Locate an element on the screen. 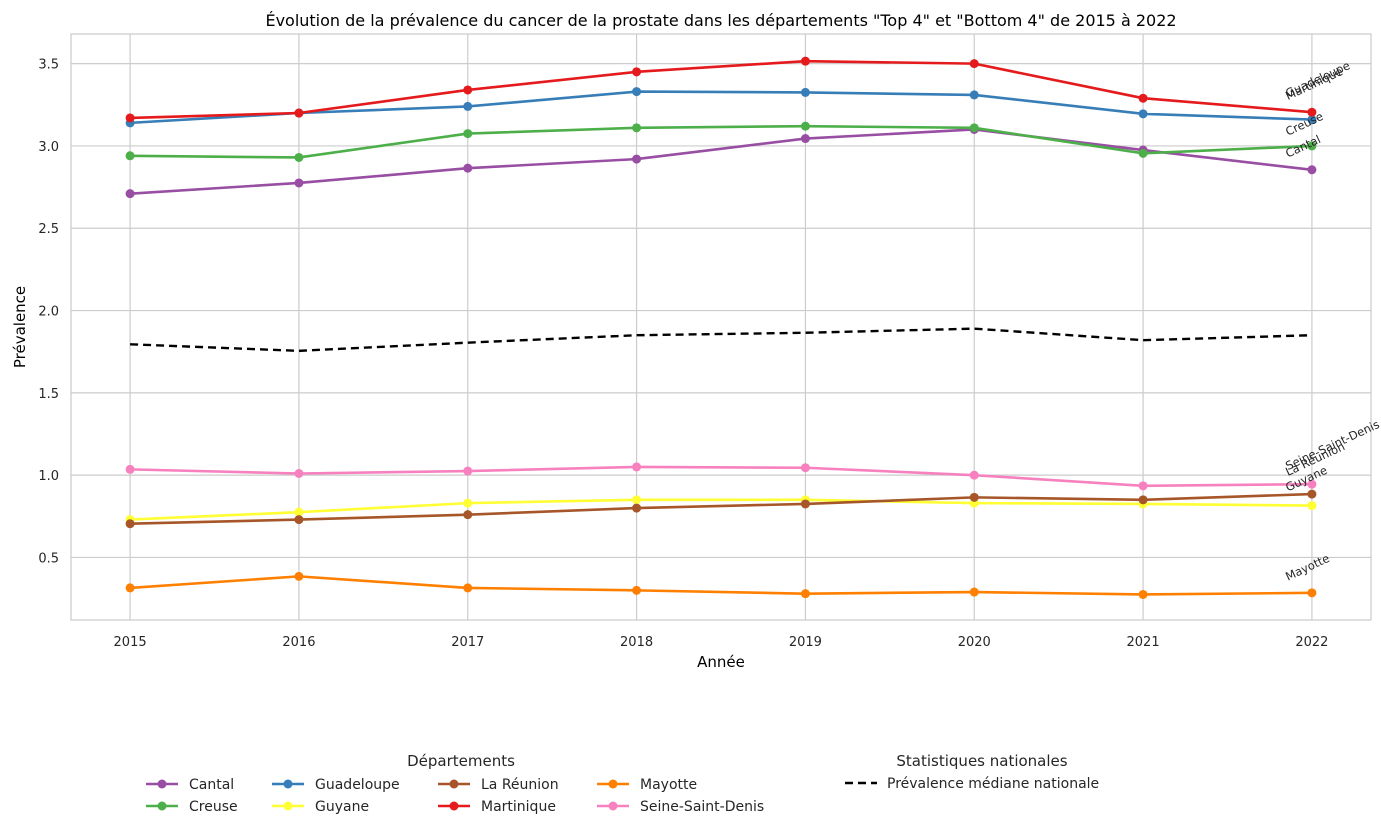 The height and width of the screenshot is (831, 1381). y-axis-ticks: 0.5 1.0 1.5 2.0 2.5 3.0 3.5 is located at coordinates (48, 312).